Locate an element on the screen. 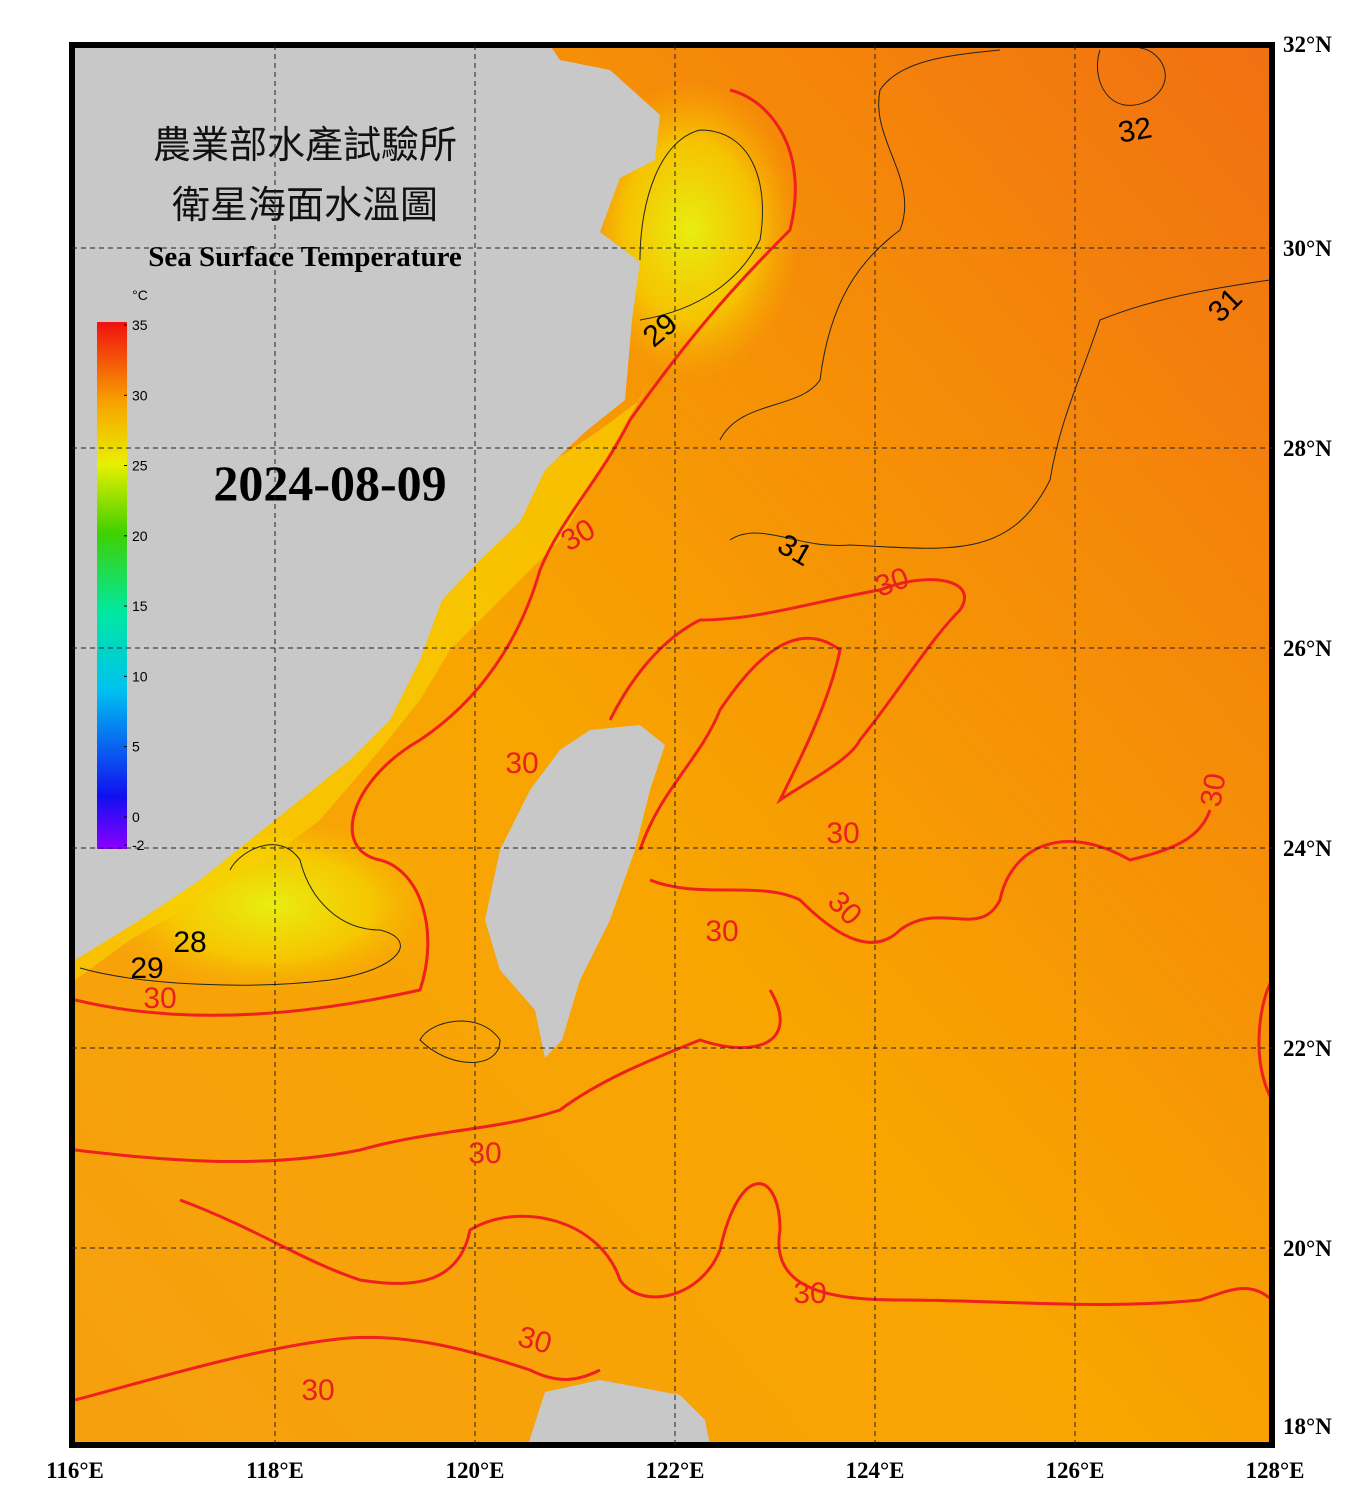 The width and height of the screenshot is (1350, 1500). colorbar-label: 20 is located at coordinates (140, 536).